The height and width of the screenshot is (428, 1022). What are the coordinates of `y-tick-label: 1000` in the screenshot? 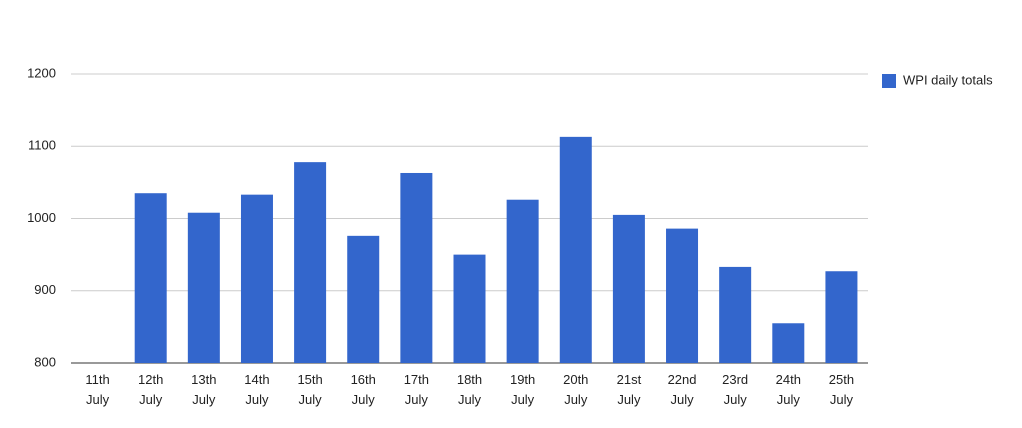 It's located at (41, 217).